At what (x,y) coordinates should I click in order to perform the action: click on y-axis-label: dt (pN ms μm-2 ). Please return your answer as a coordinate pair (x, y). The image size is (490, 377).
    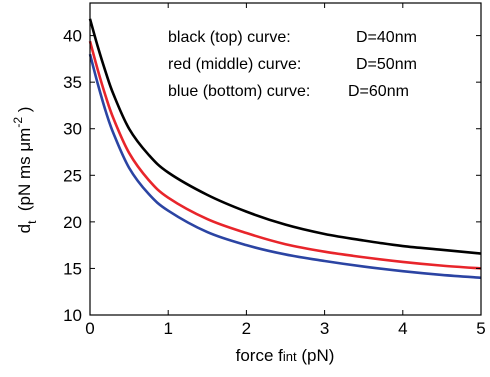
    Looking at the image, I should click on (25, 170).